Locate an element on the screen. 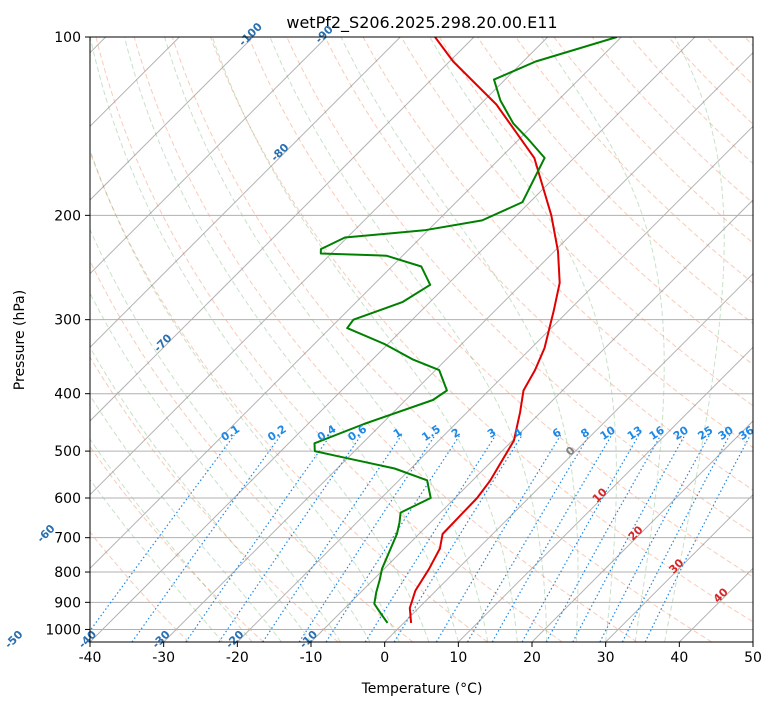  isotherm-label: -30 is located at coordinates (161, 639).